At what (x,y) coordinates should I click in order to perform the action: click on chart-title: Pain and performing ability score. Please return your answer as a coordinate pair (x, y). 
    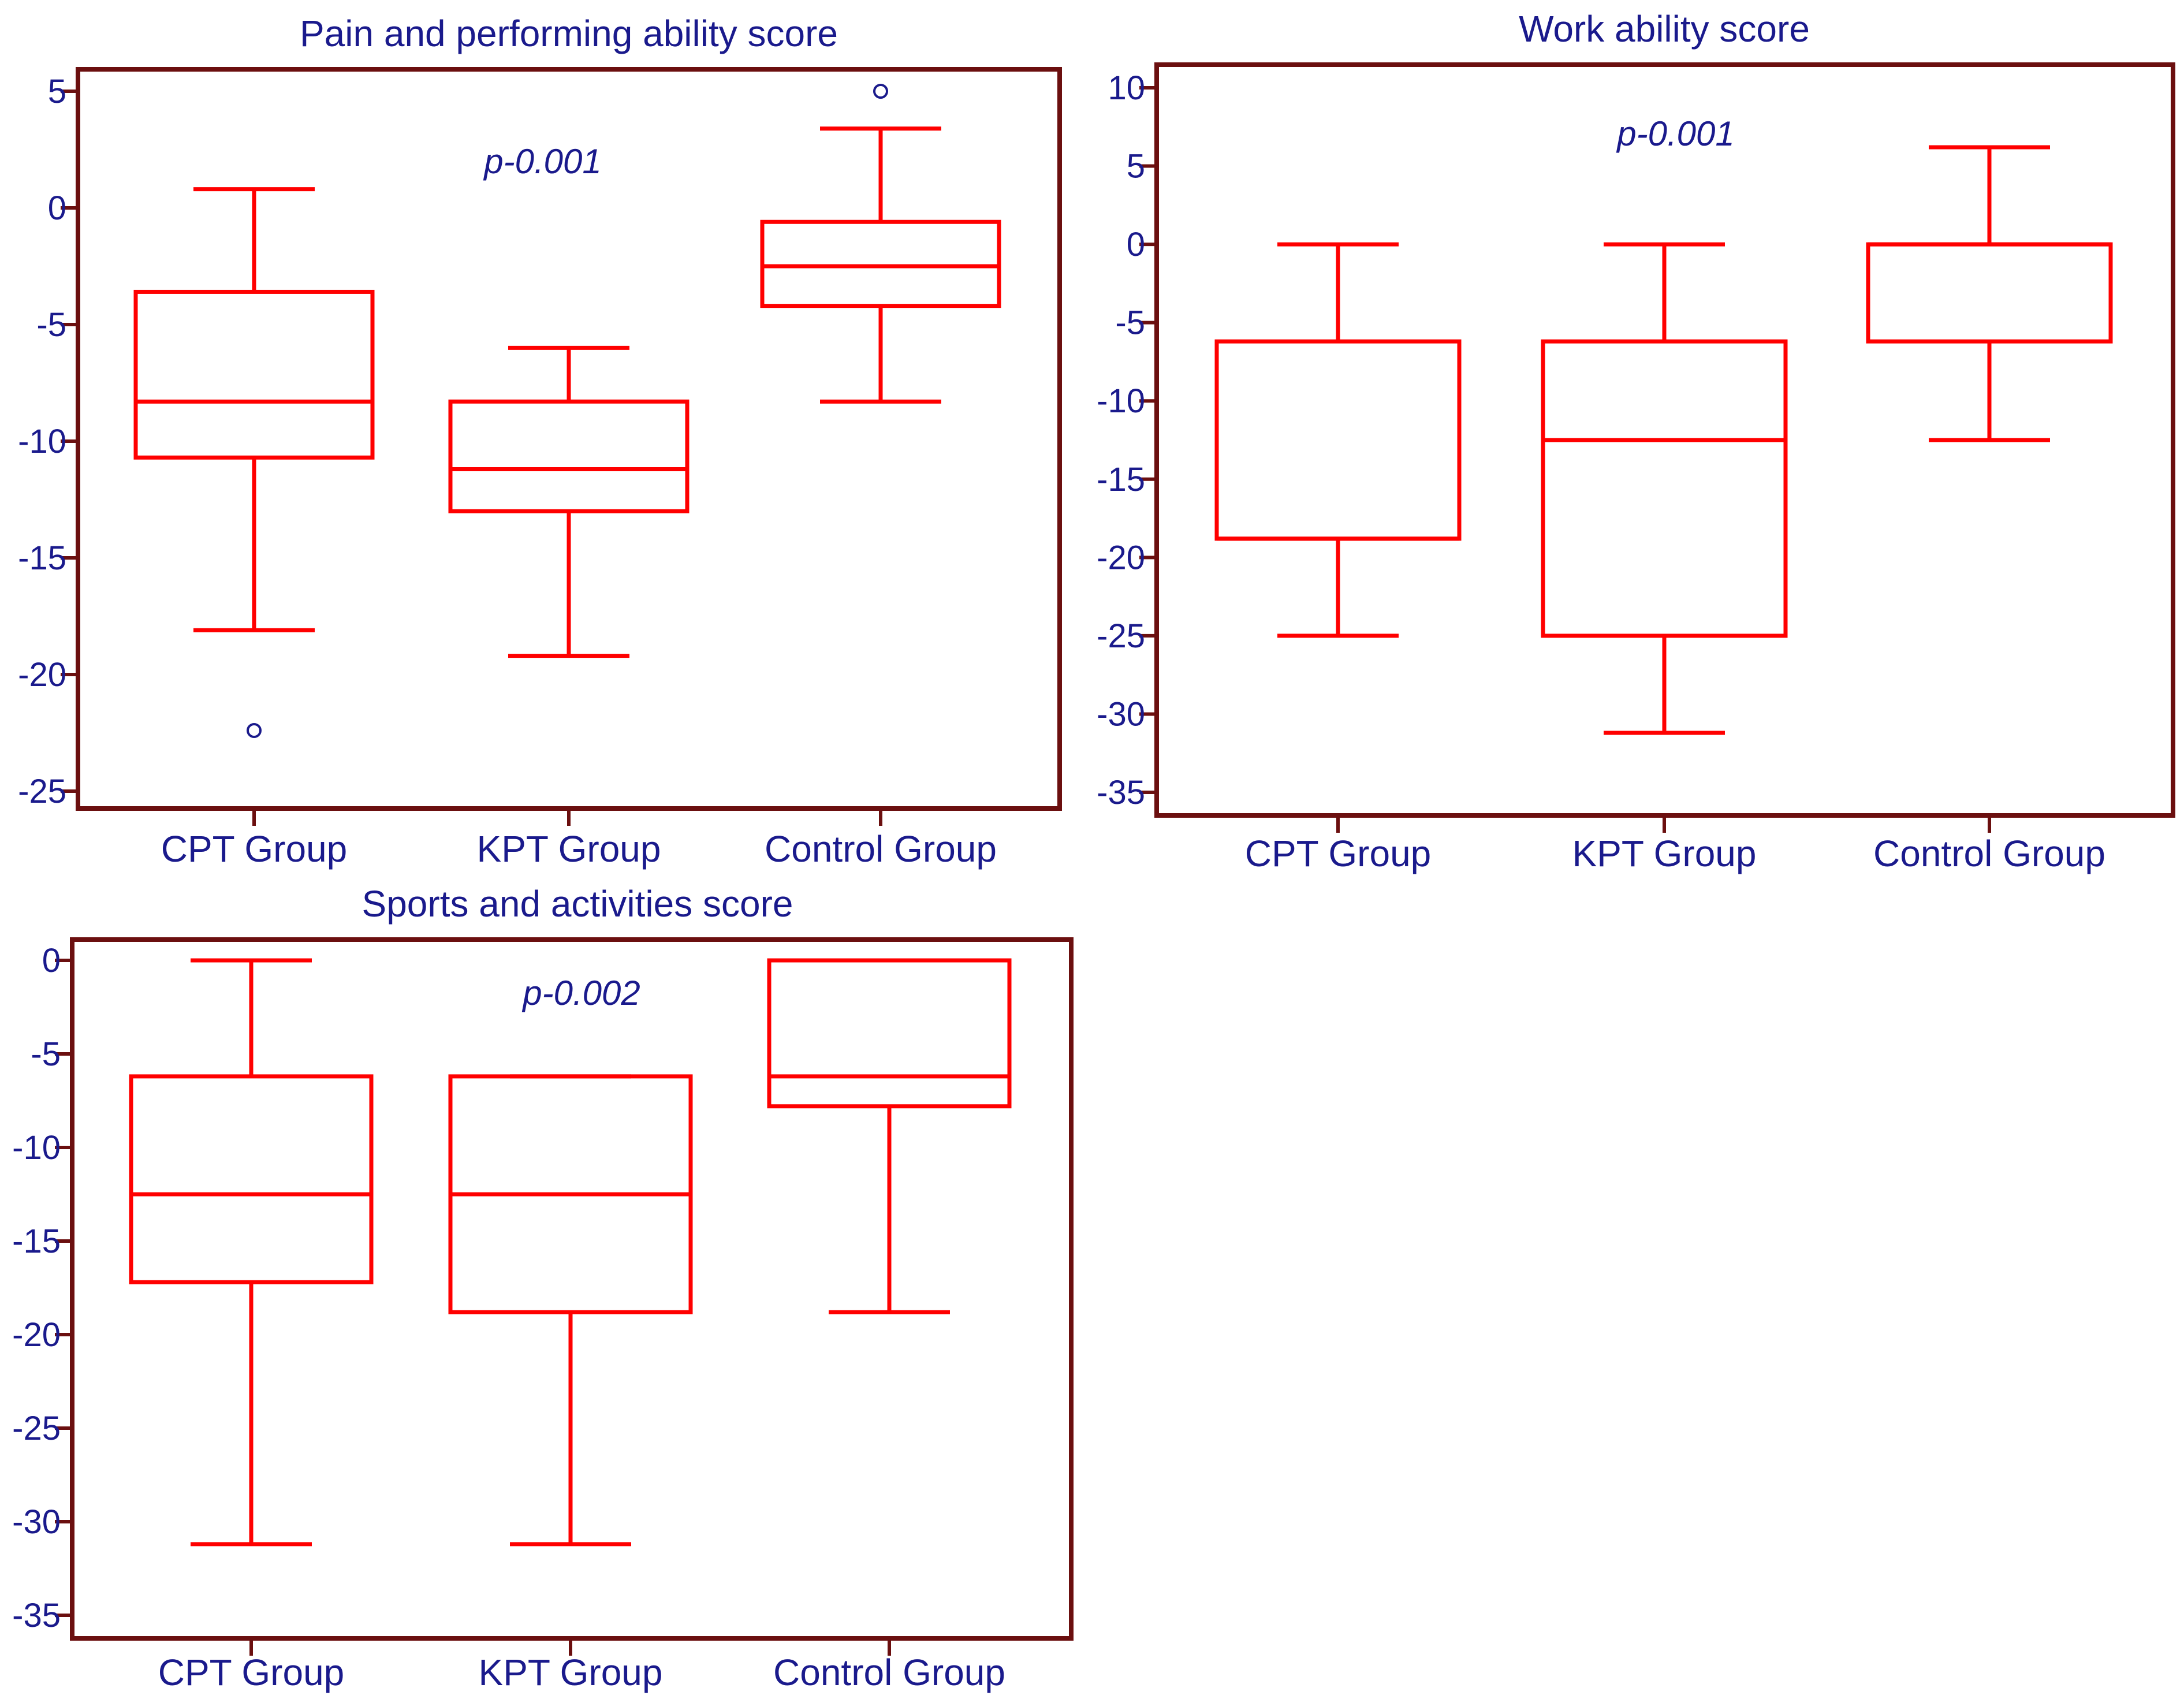
    Looking at the image, I should click on (569, 33).